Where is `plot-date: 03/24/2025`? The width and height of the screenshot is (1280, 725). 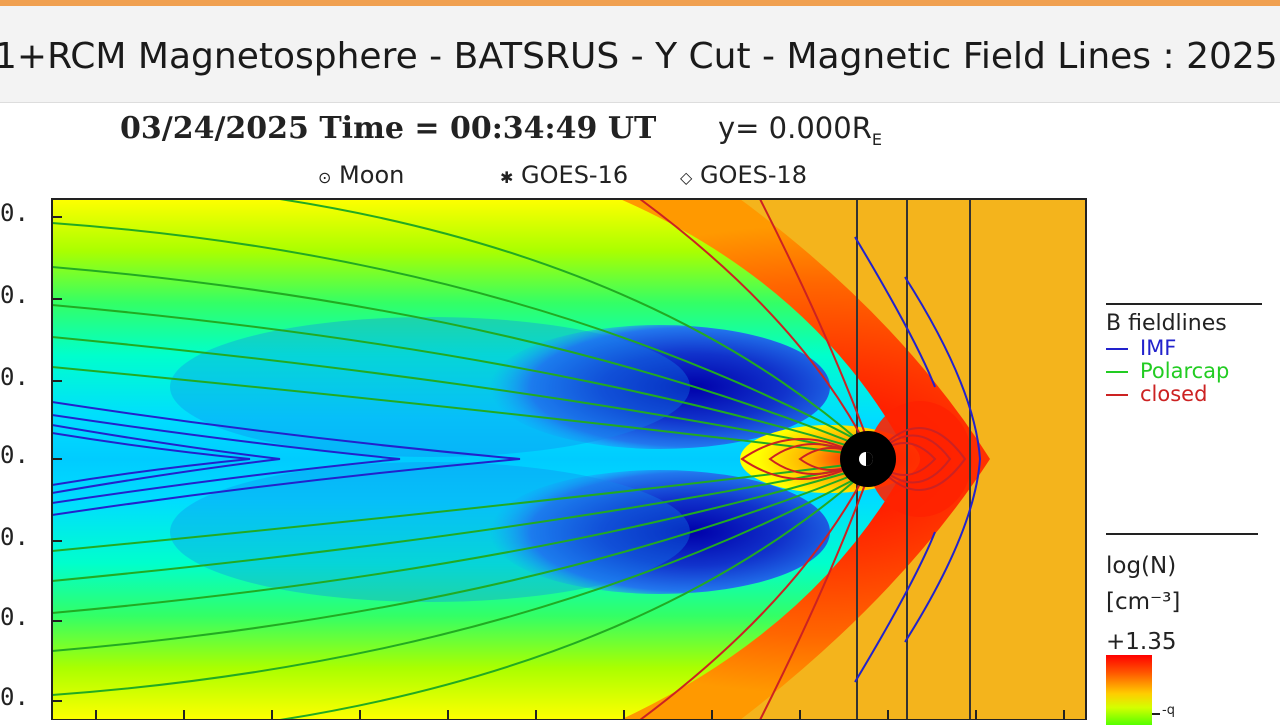
plot-date: 03/24/2025 is located at coordinates (214, 128).